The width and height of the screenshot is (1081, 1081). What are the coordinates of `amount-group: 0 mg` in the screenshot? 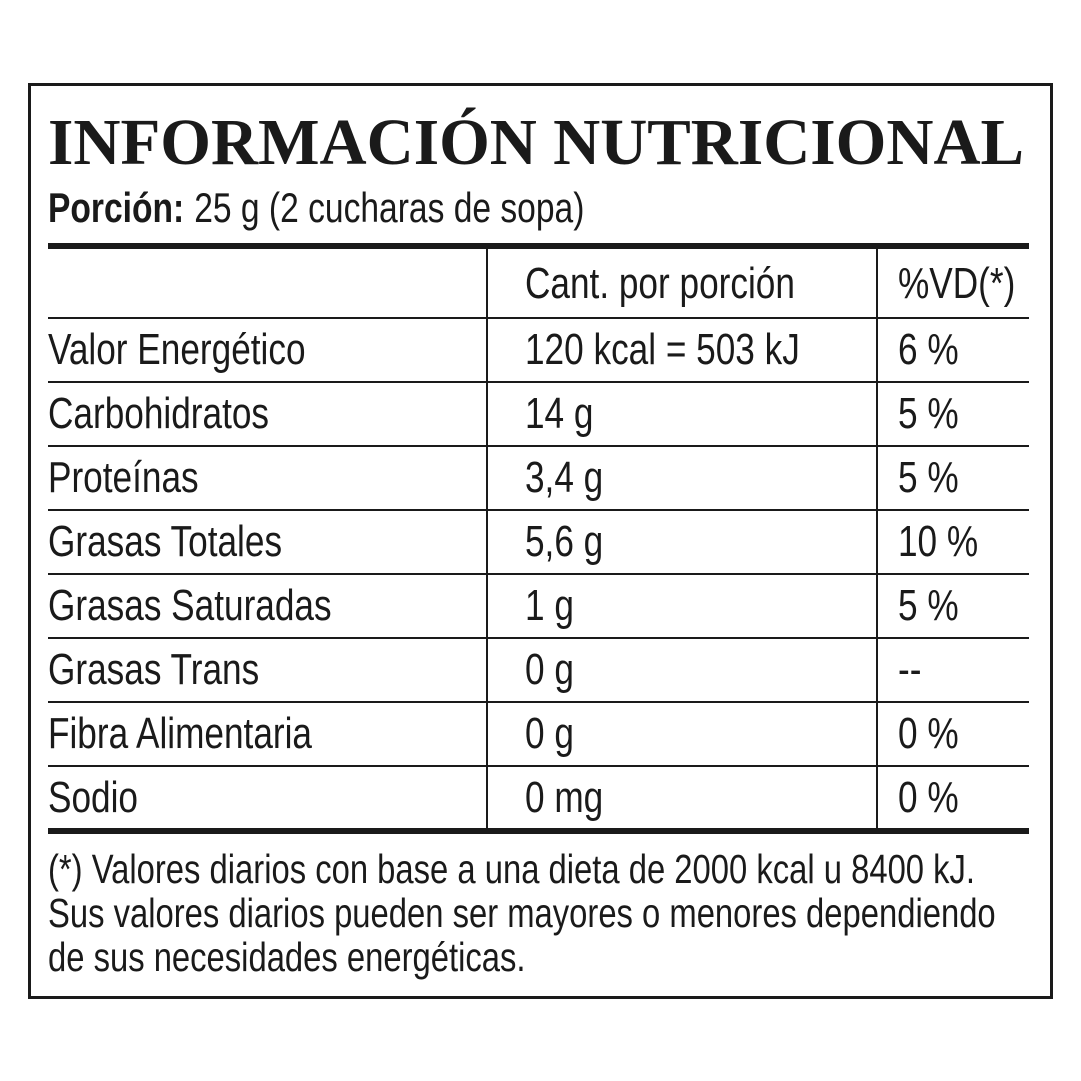 It's located at (564, 797).